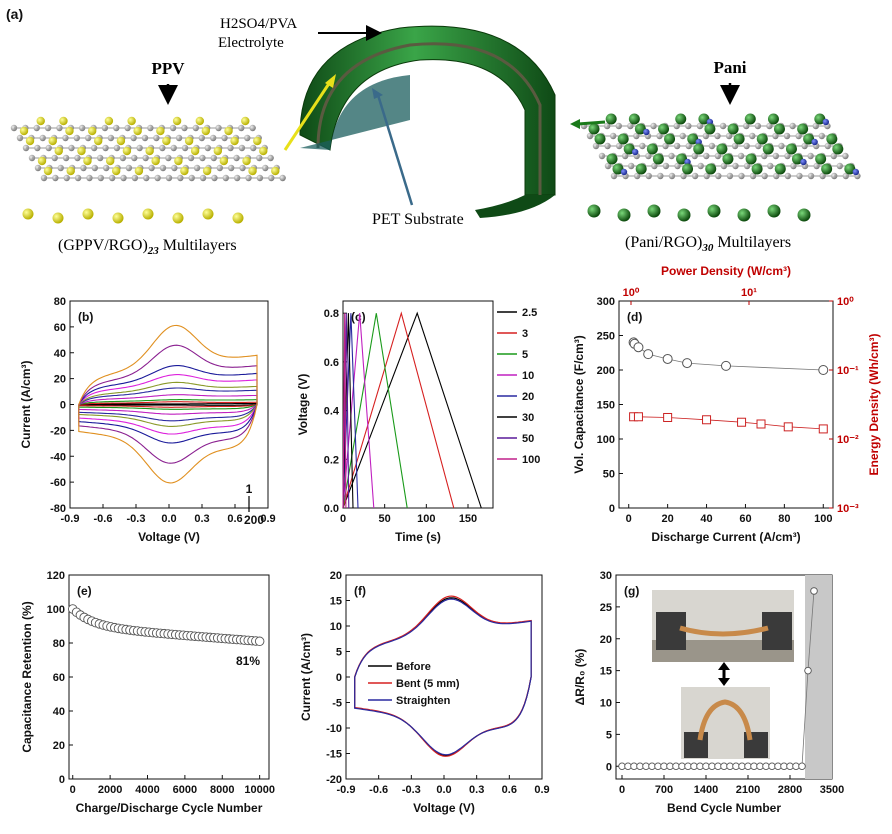 The height and width of the screenshot is (834, 892). What do you see at coordinates (418, 537) in the screenshot?
I see `x-axis-label: Time (s)` at bounding box center [418, 537].